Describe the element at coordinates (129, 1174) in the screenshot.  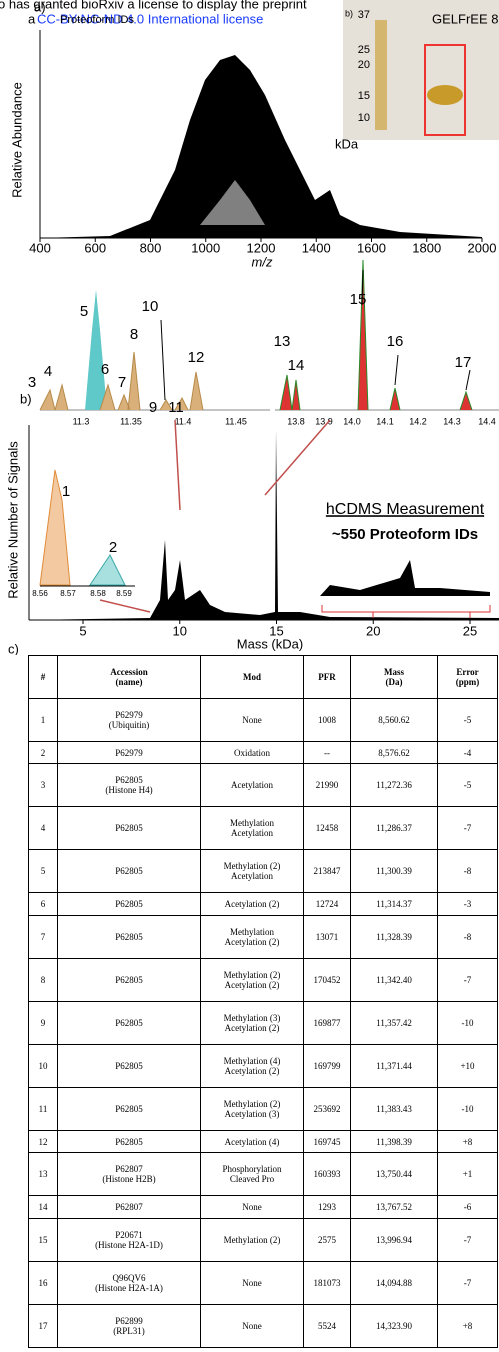
I see `cell: P62807 (Histone H2B)` at that location.